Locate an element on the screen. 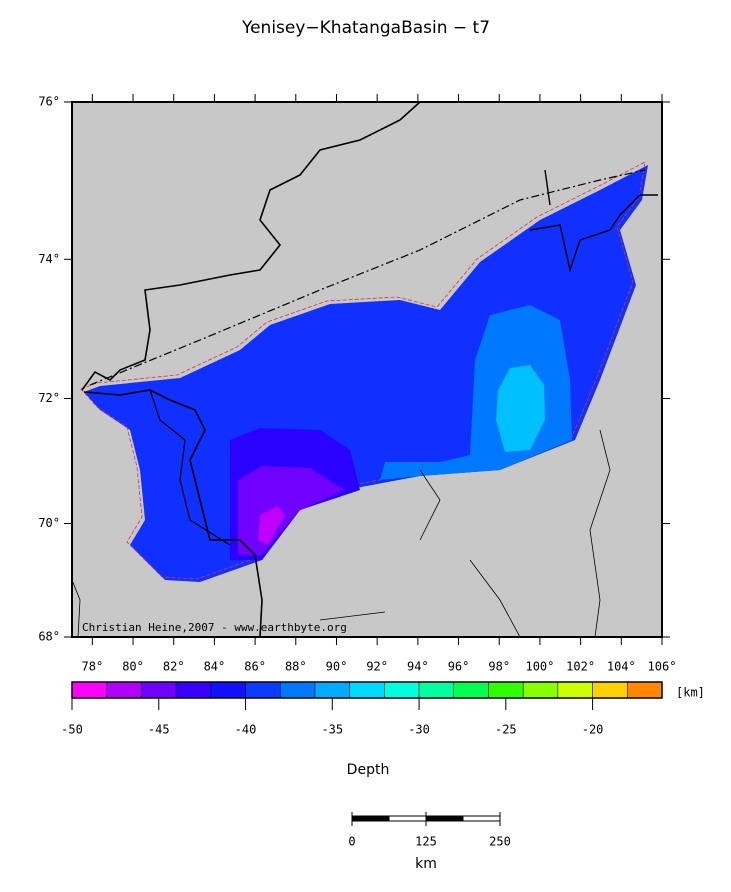  lat-label: 68° is located at coordinates (49, 637).